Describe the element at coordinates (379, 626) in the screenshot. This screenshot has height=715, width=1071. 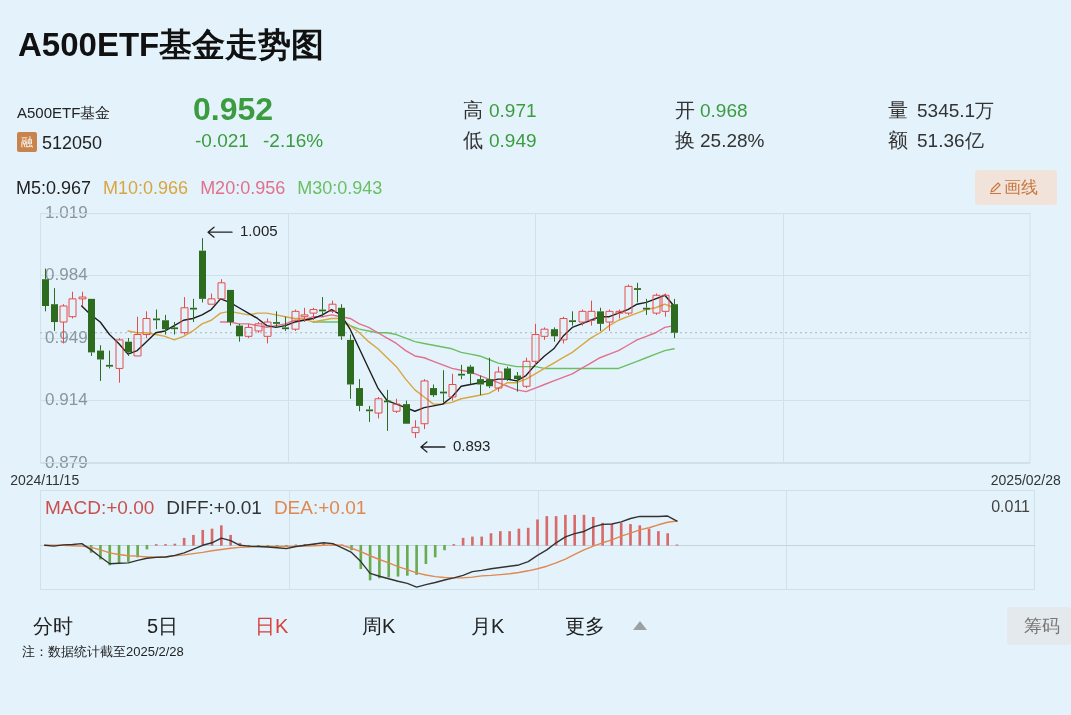
I see `text: 周K` at that location.